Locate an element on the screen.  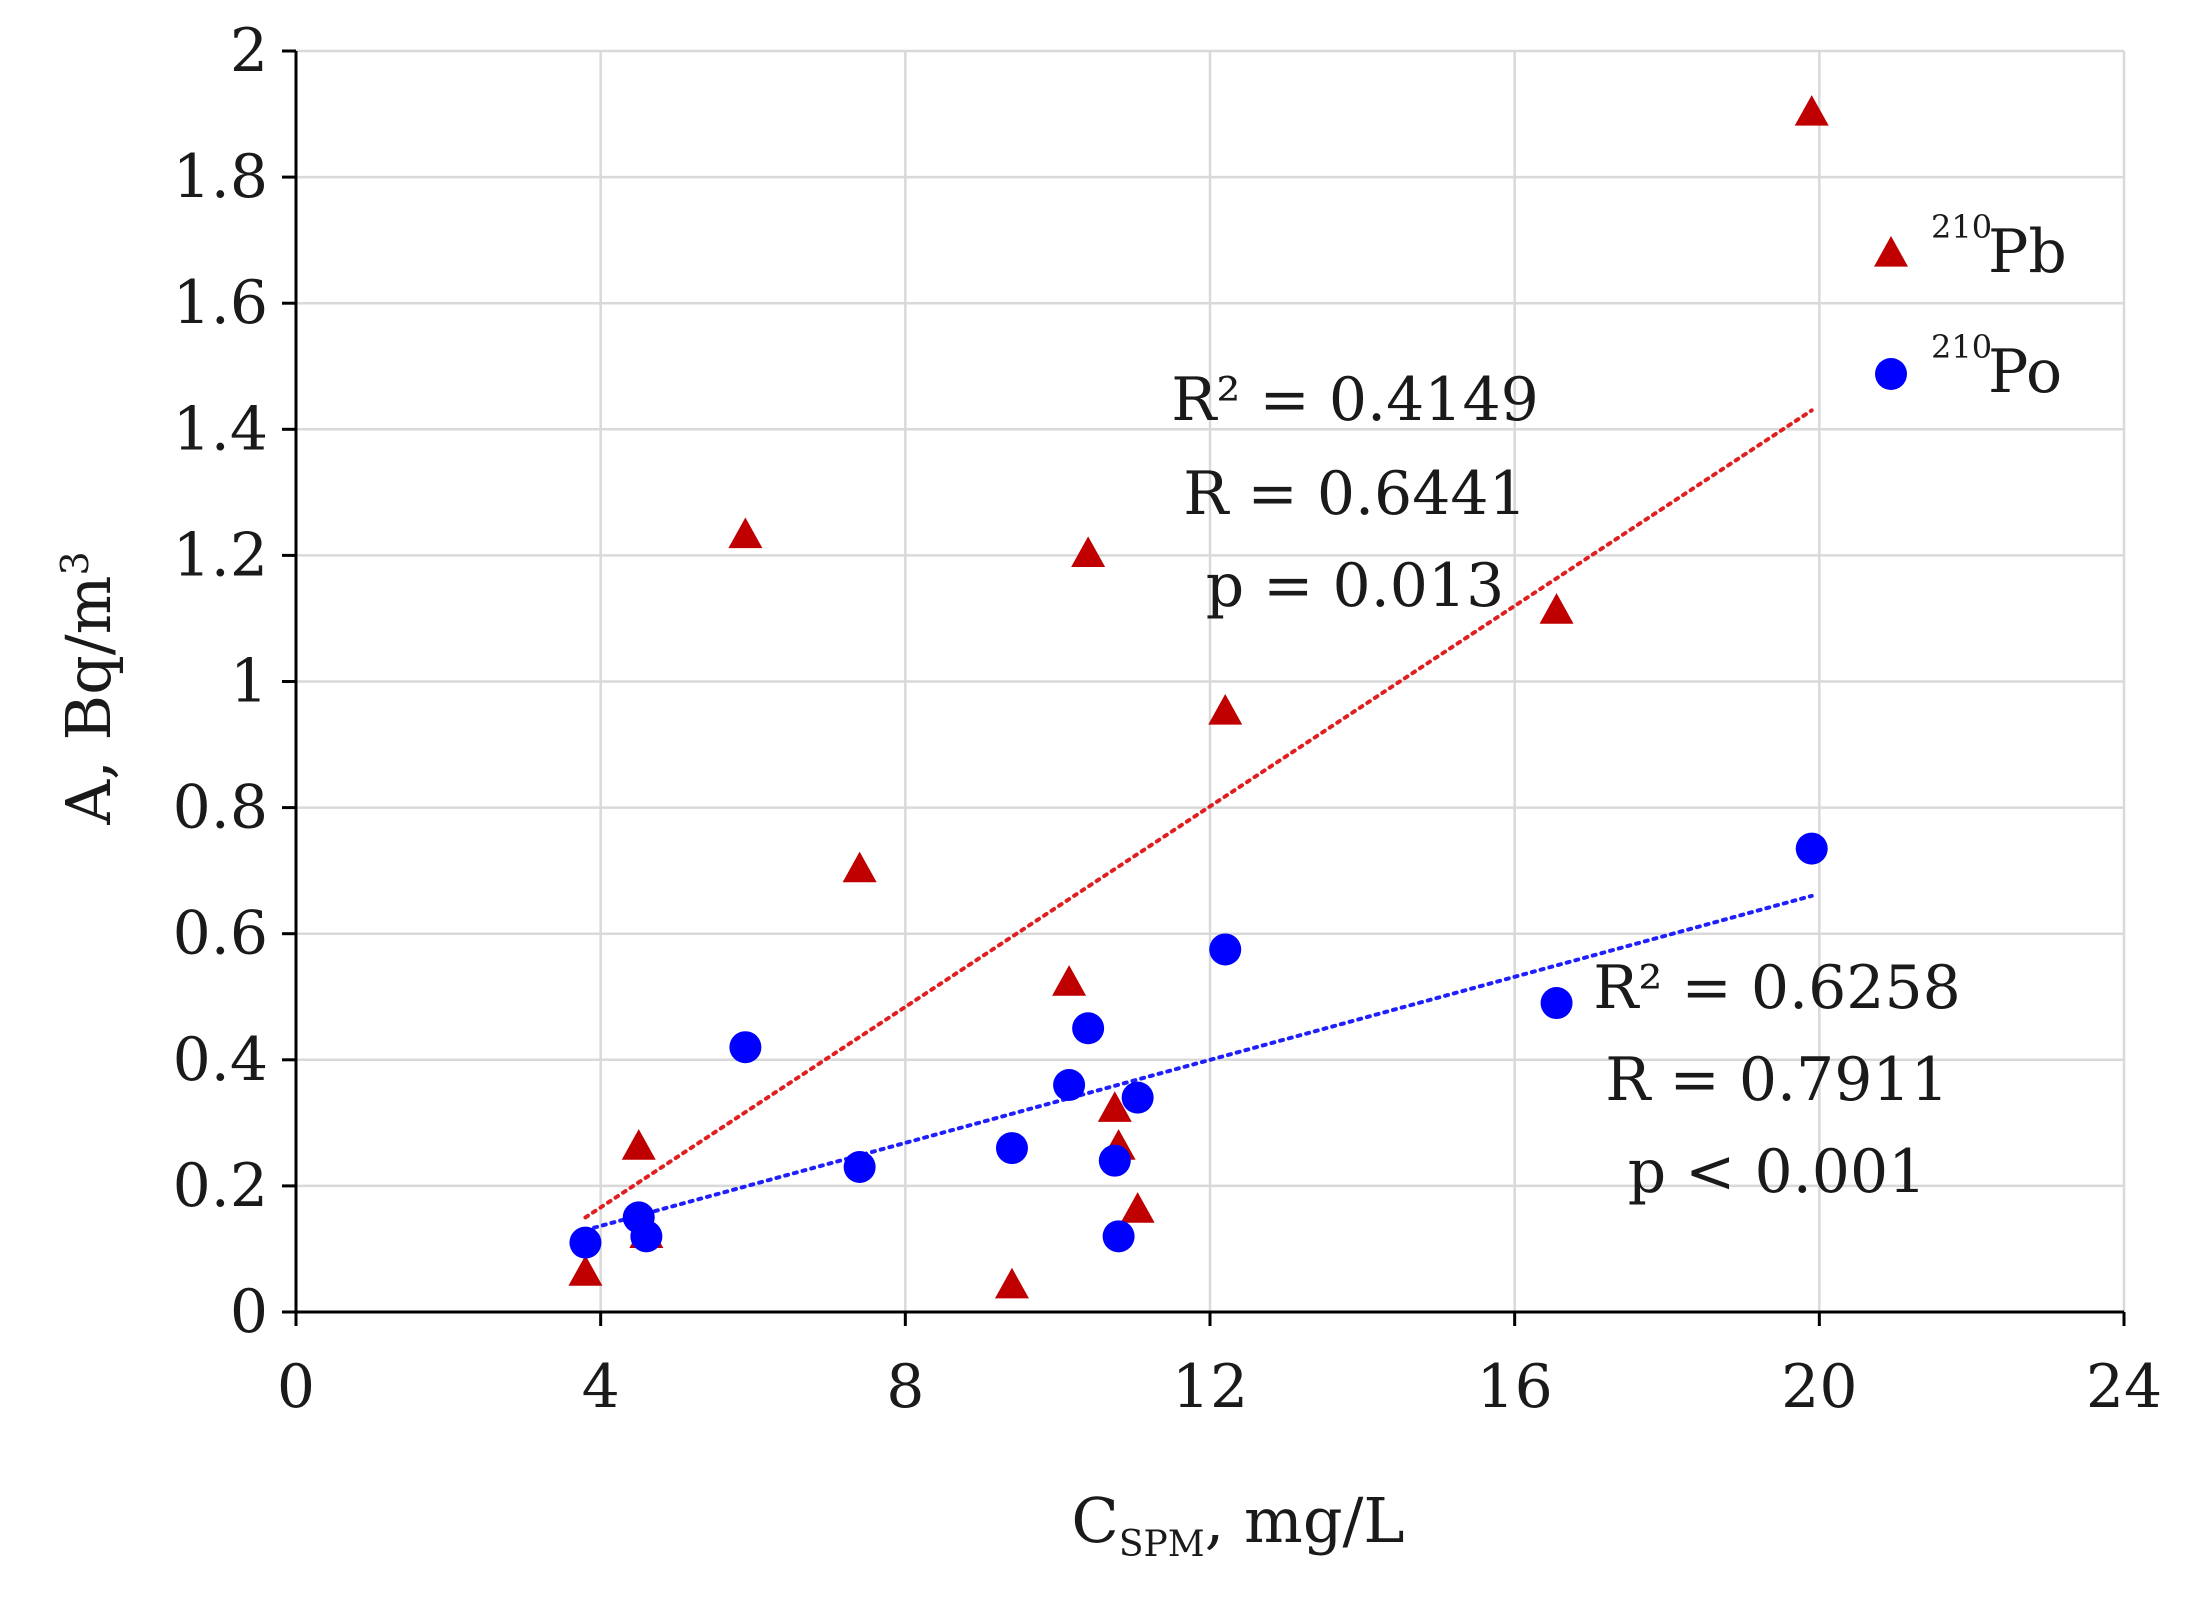
x-axis-title-rest: , mg/L is located at coordinates (1305, 1520).